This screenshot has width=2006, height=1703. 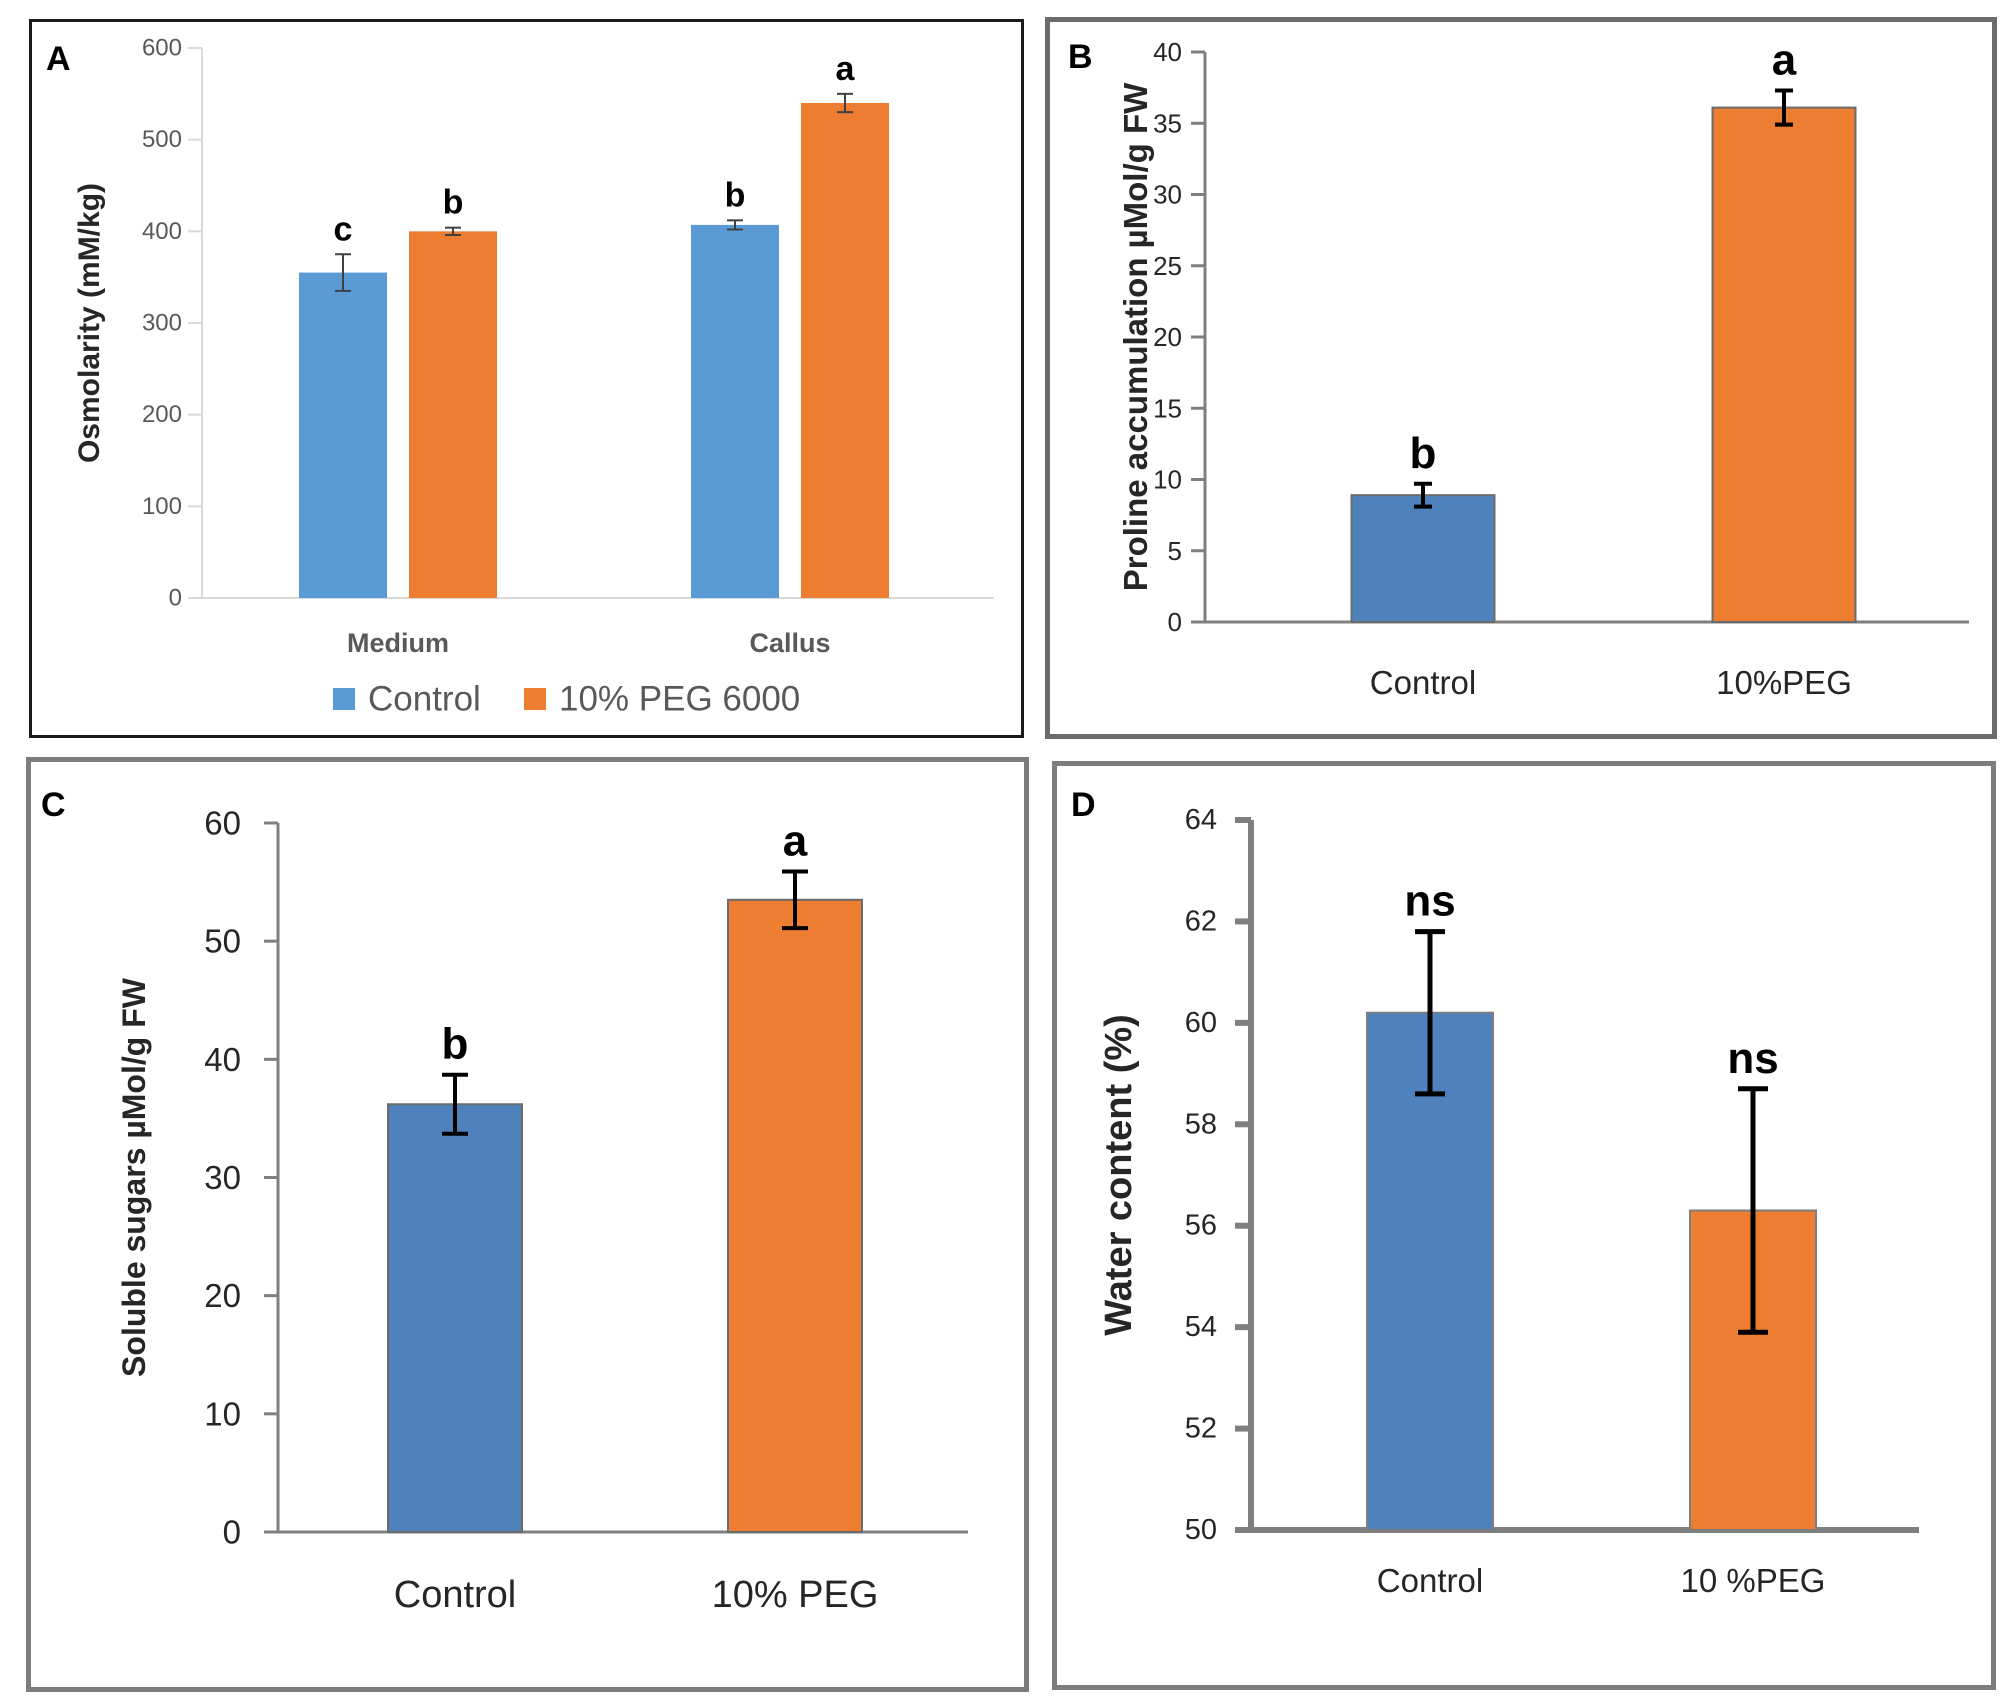 What do you see at coordinates (162, 323) in the screenshot?
I see `y-tick-label: 300` at bounding box center [162, 323].